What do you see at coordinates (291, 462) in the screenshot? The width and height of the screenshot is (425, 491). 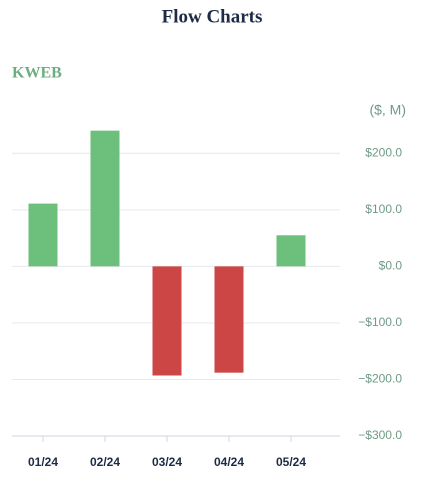 I see `x-tick-label: 05/24` at bounding box center [291, 462].